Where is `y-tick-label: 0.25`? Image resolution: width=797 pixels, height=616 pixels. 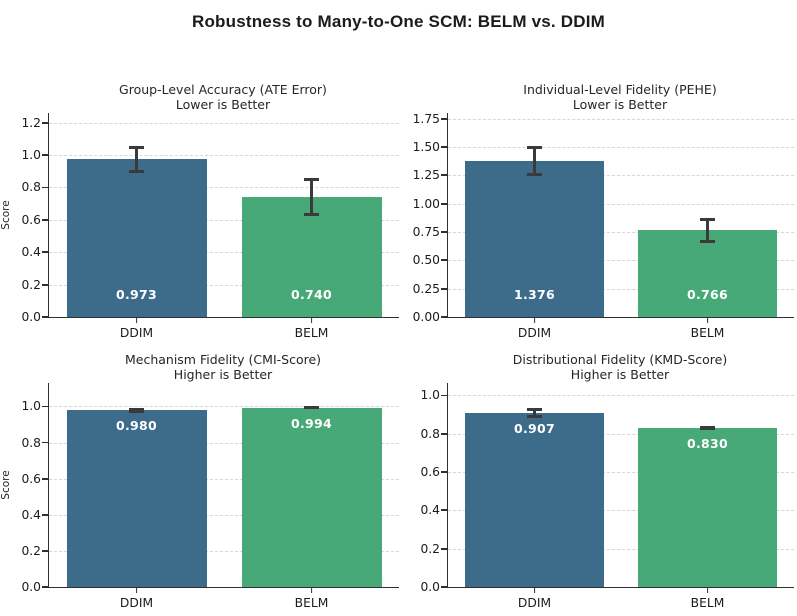 y-tick-label: 0.25 is located at coordinates (426, 288).